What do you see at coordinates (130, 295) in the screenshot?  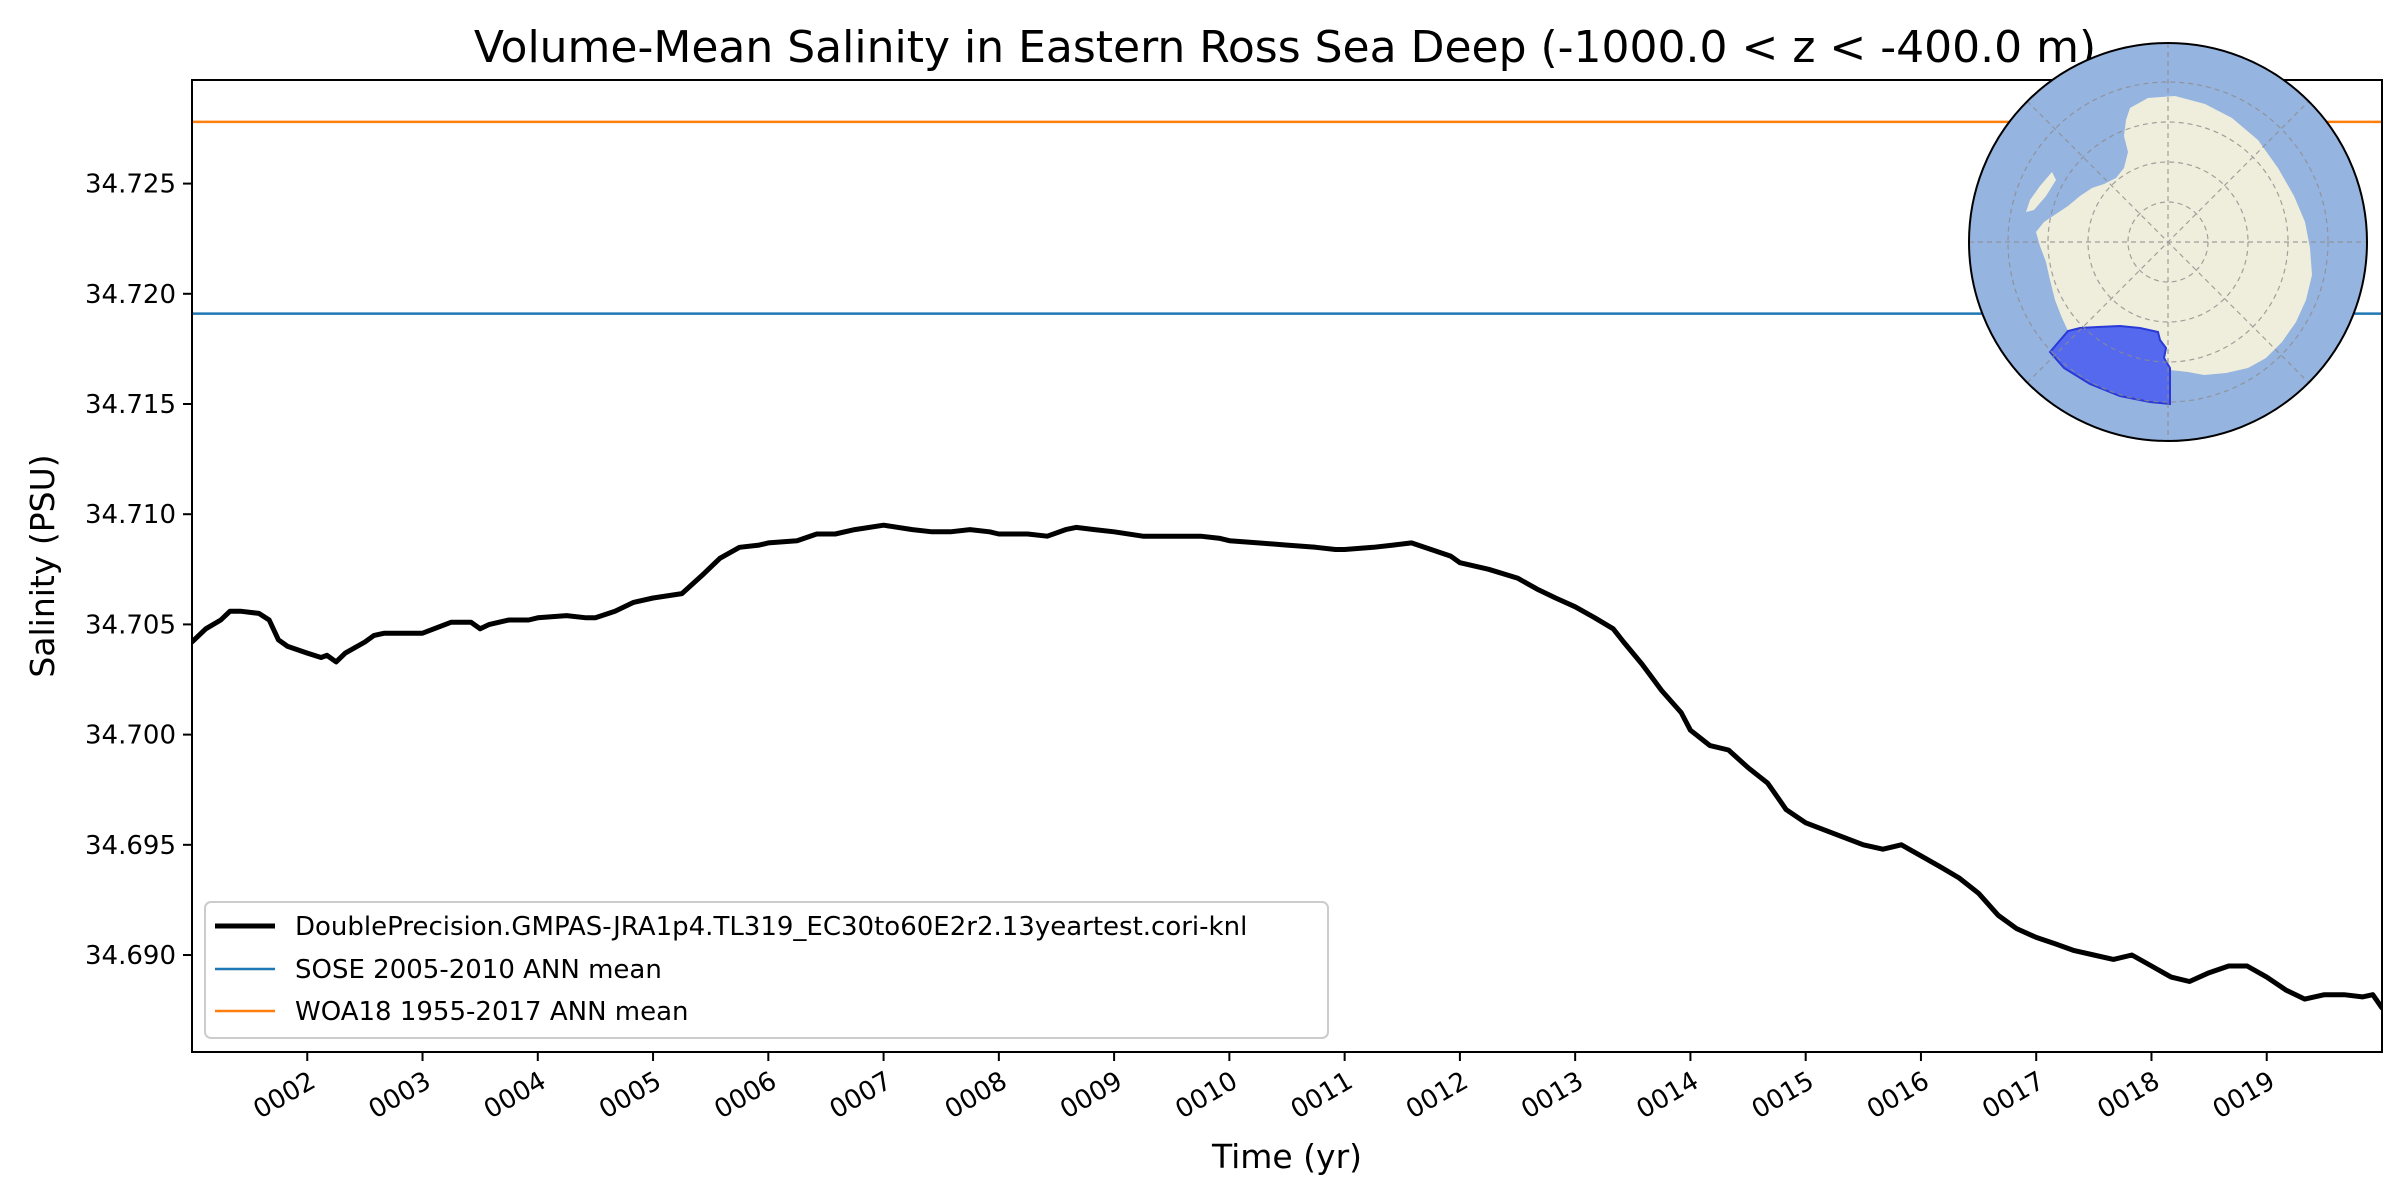 I see `y-tick-label: 34.720` at bounding box center [130, 295].